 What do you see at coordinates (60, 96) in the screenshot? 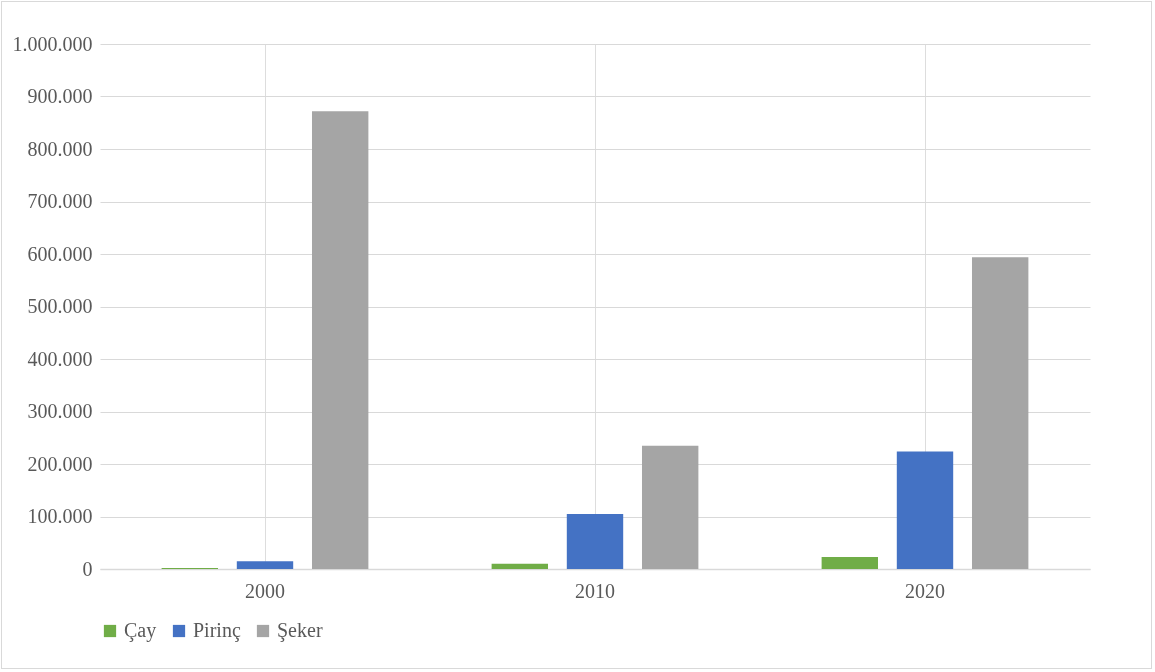
I see `y-tick-label: 900.000` at bounding box center [60, 96].